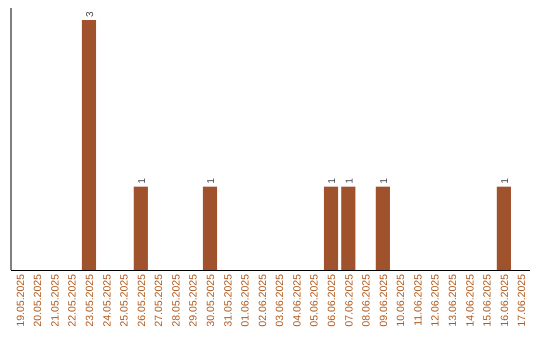  What do you see at coordinates (332, 300) in the screenshot?
I see `x-tick-label: 06.06.2025` at bounding box center [332, 300].